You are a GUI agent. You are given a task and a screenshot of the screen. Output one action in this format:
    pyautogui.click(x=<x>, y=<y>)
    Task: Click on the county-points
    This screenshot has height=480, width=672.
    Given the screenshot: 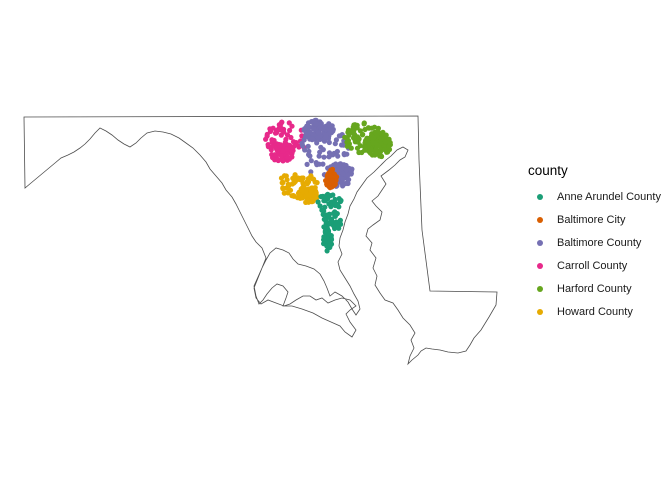 What is the action you would take?
    pyautogui.click(x=328, y=185)
    